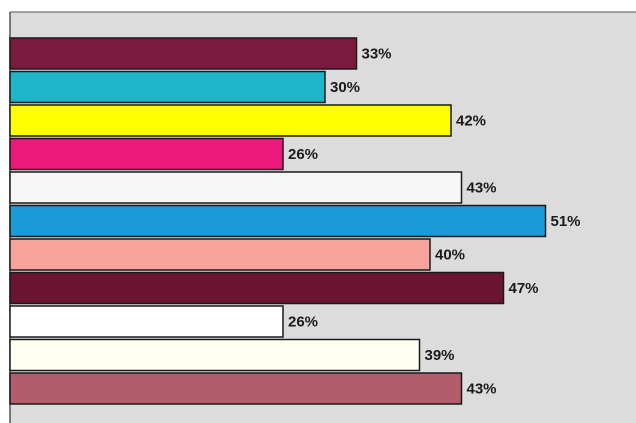  I want to click on value-label: 33%, so click(377, 53).